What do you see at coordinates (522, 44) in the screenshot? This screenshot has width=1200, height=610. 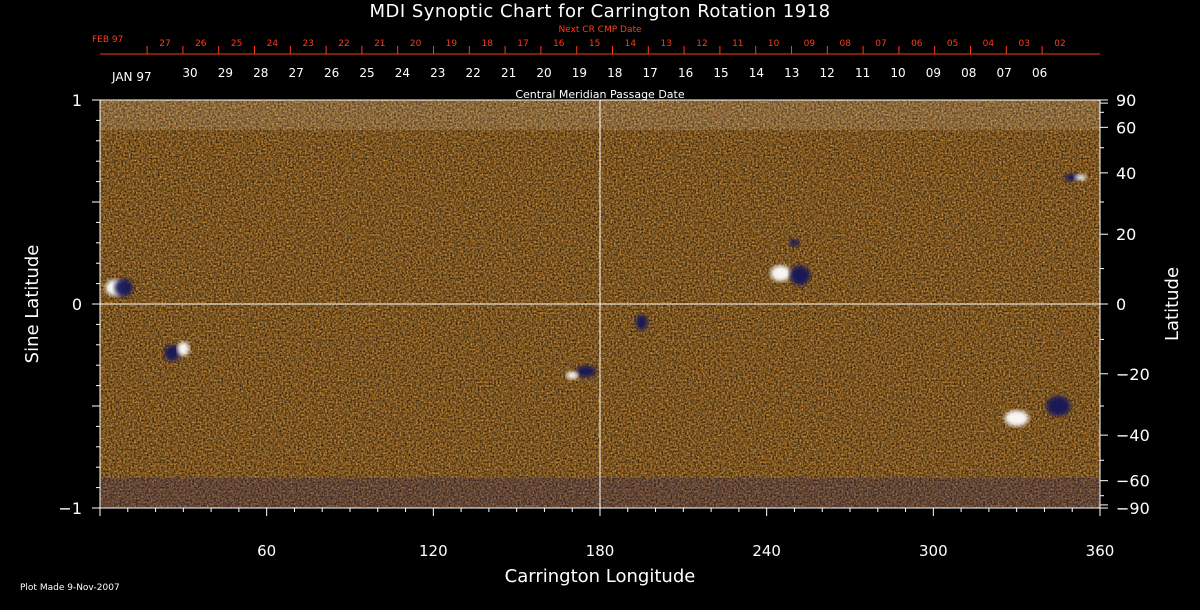 I see `next-cr-date: 17` at bounding box center [522, 44].